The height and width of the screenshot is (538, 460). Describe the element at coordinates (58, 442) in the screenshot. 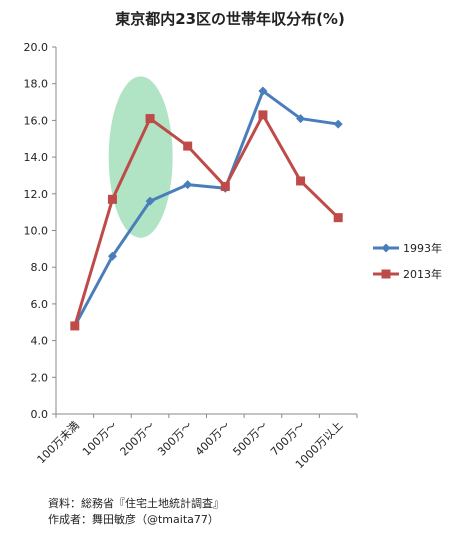

I see `x-tick-label: 100万未満` at that location.